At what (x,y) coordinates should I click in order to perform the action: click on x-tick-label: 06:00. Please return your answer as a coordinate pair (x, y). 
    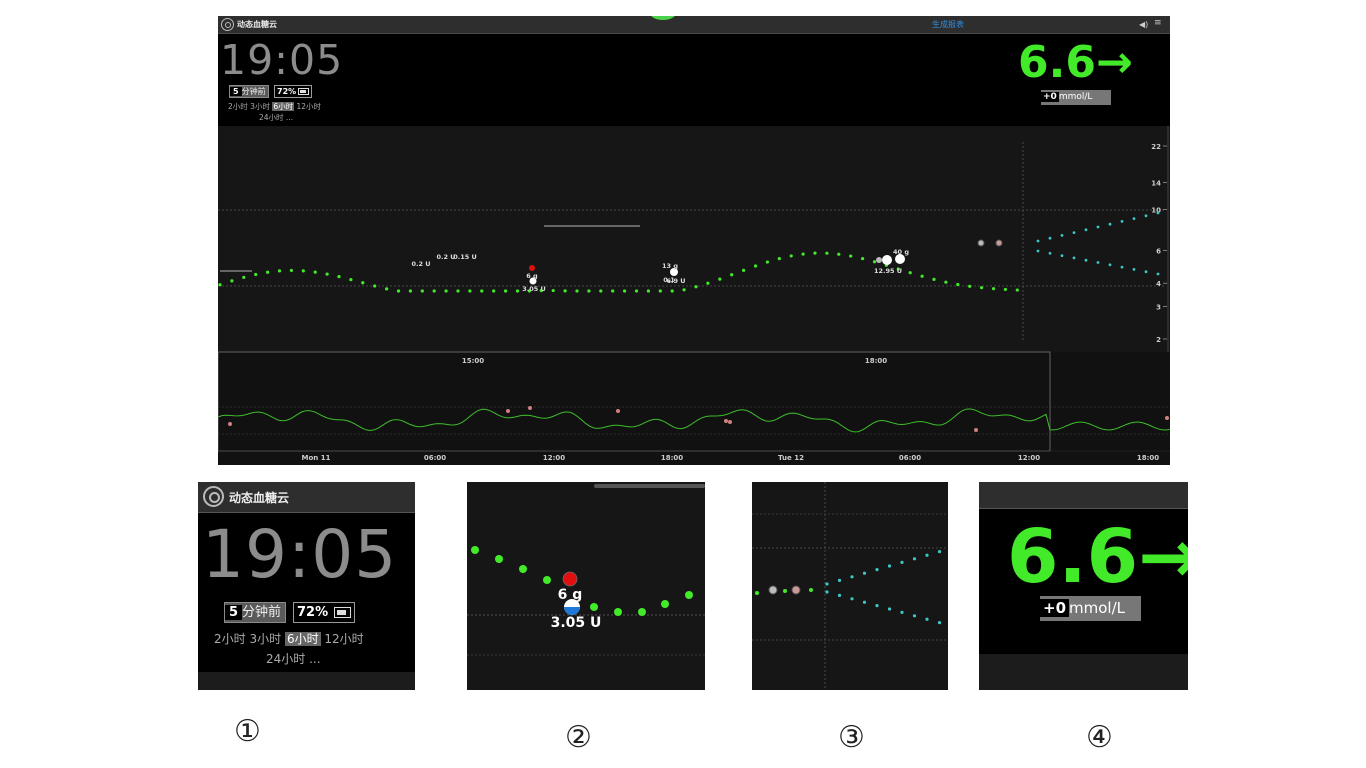
    Looking at the image, I should click on (435, 458).